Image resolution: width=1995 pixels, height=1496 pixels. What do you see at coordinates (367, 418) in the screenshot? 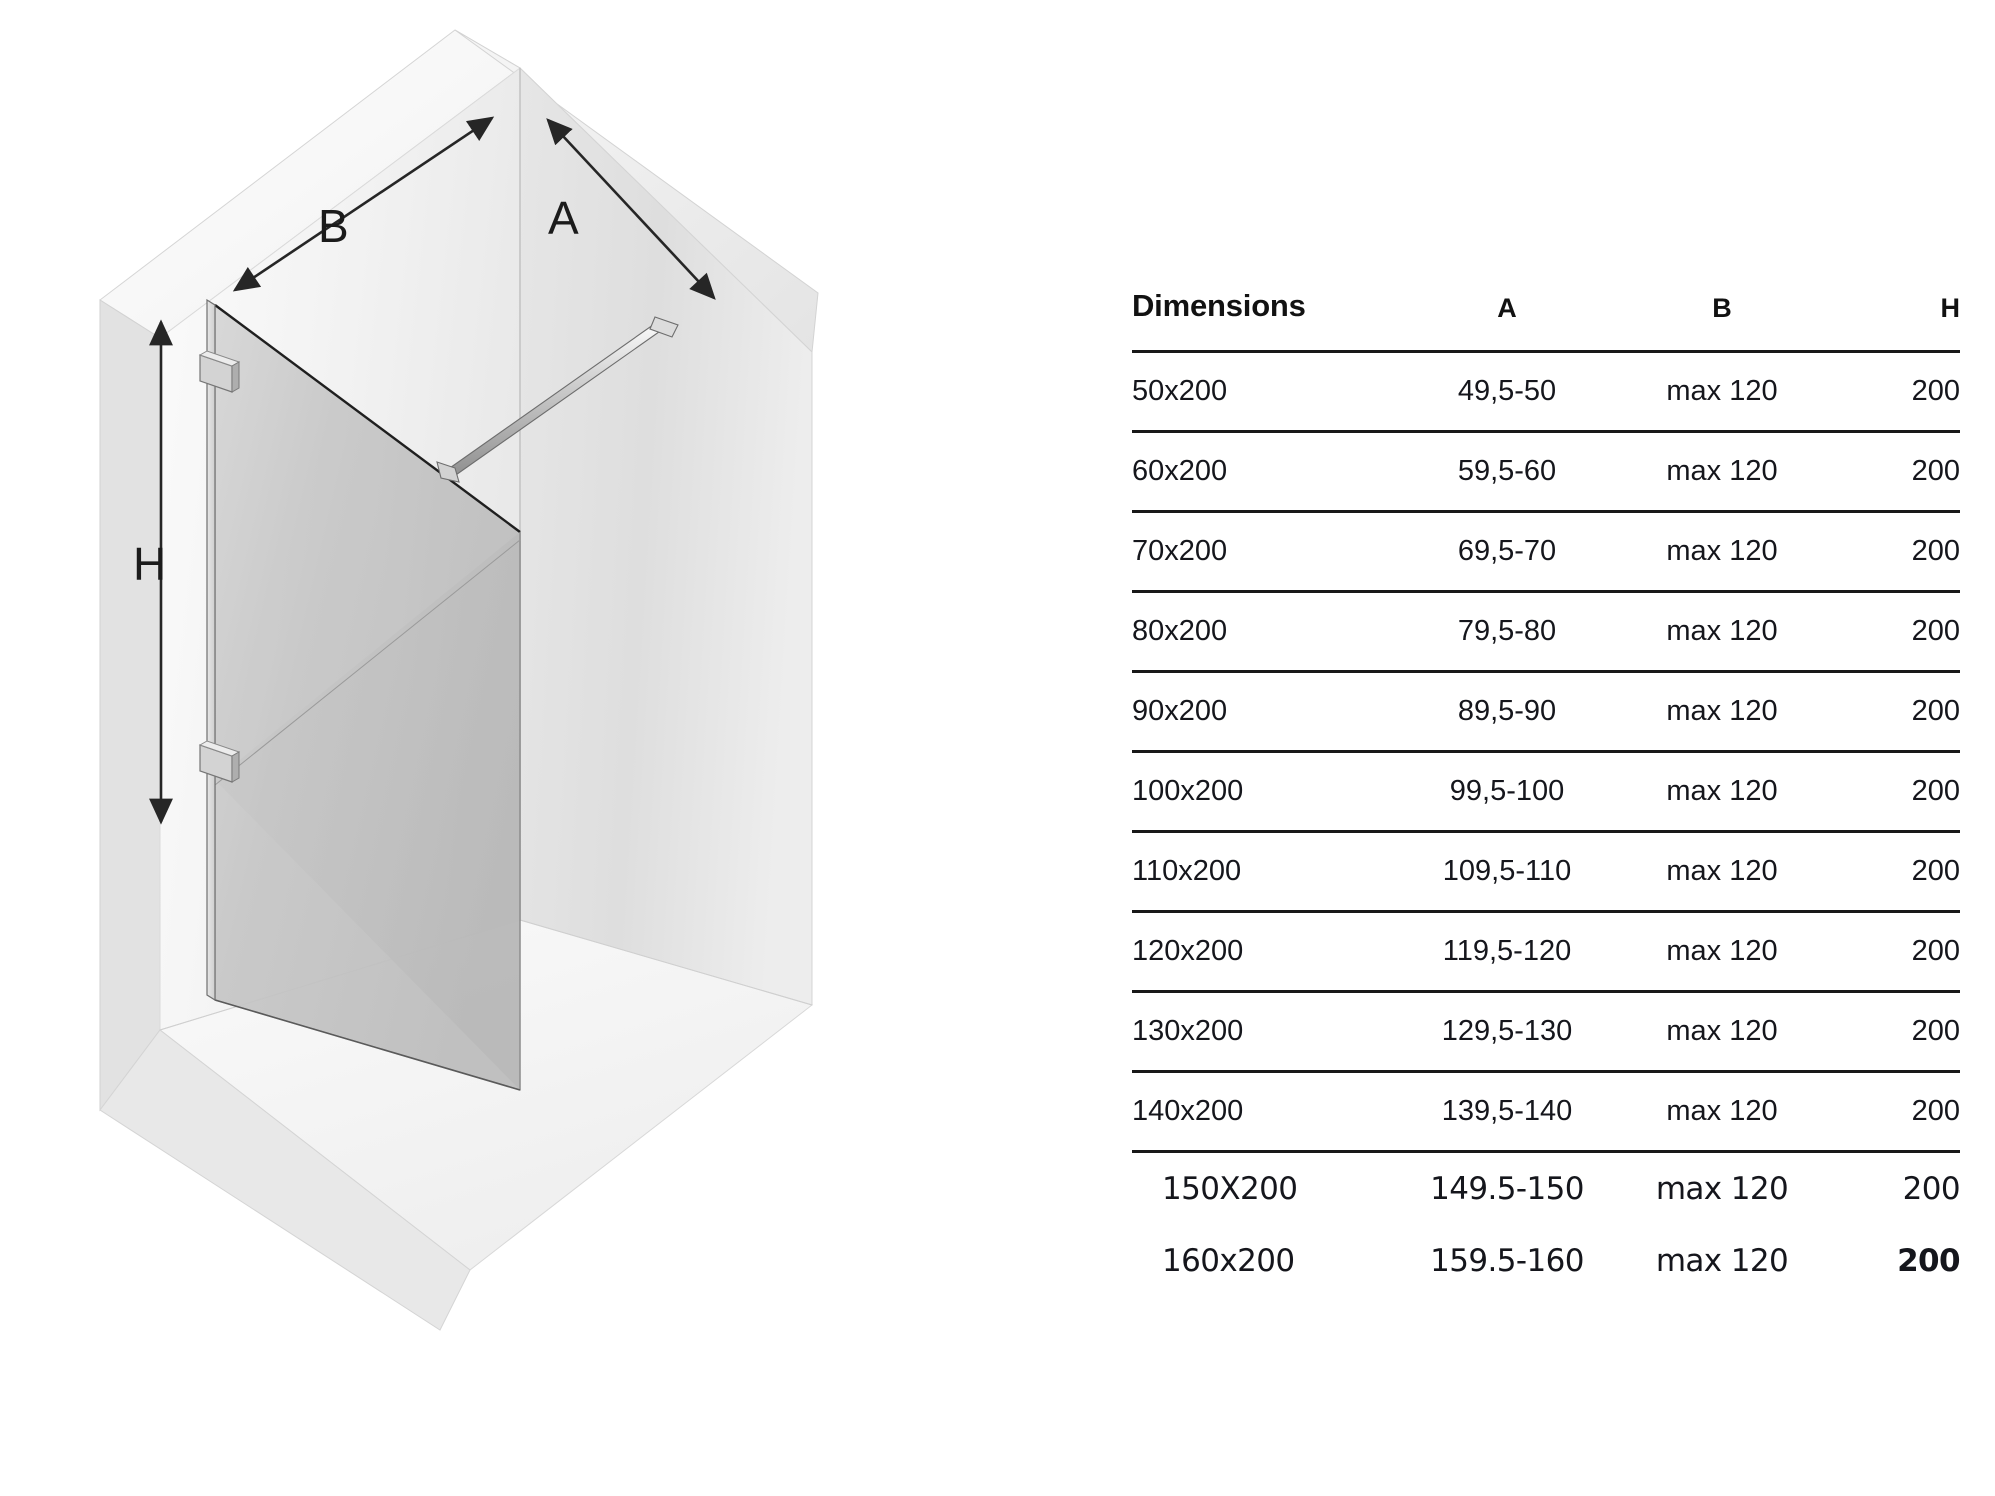
I see `glass-top-edge` at bounding box center [367, 418].